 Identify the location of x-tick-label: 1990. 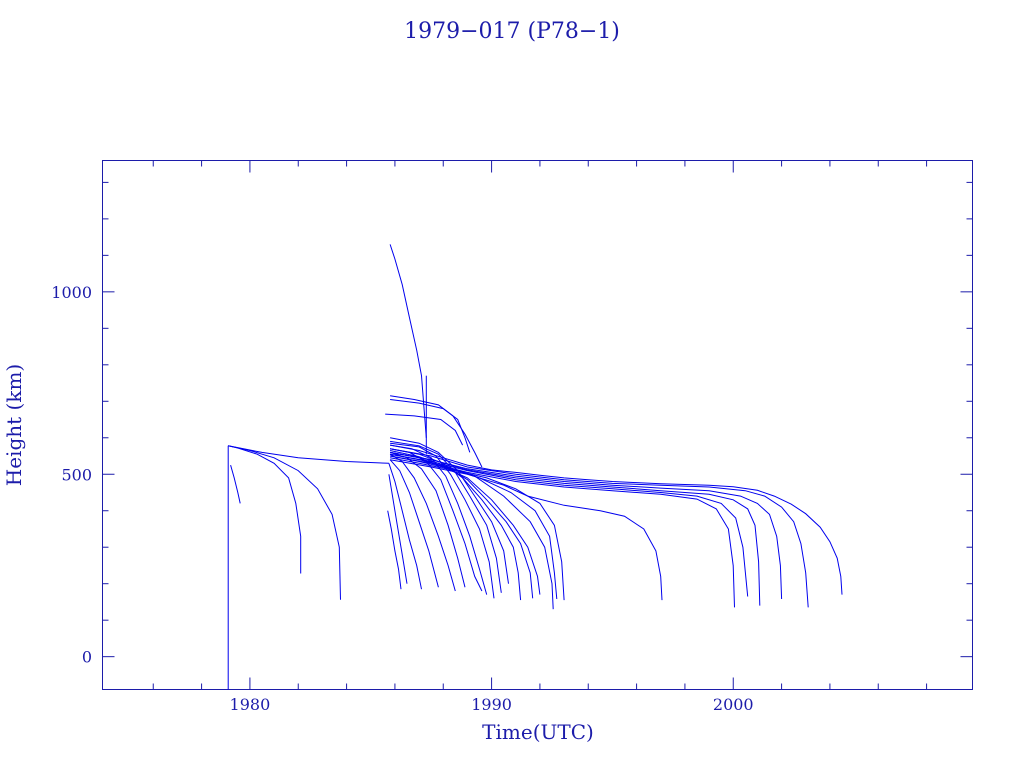
(491, 704).